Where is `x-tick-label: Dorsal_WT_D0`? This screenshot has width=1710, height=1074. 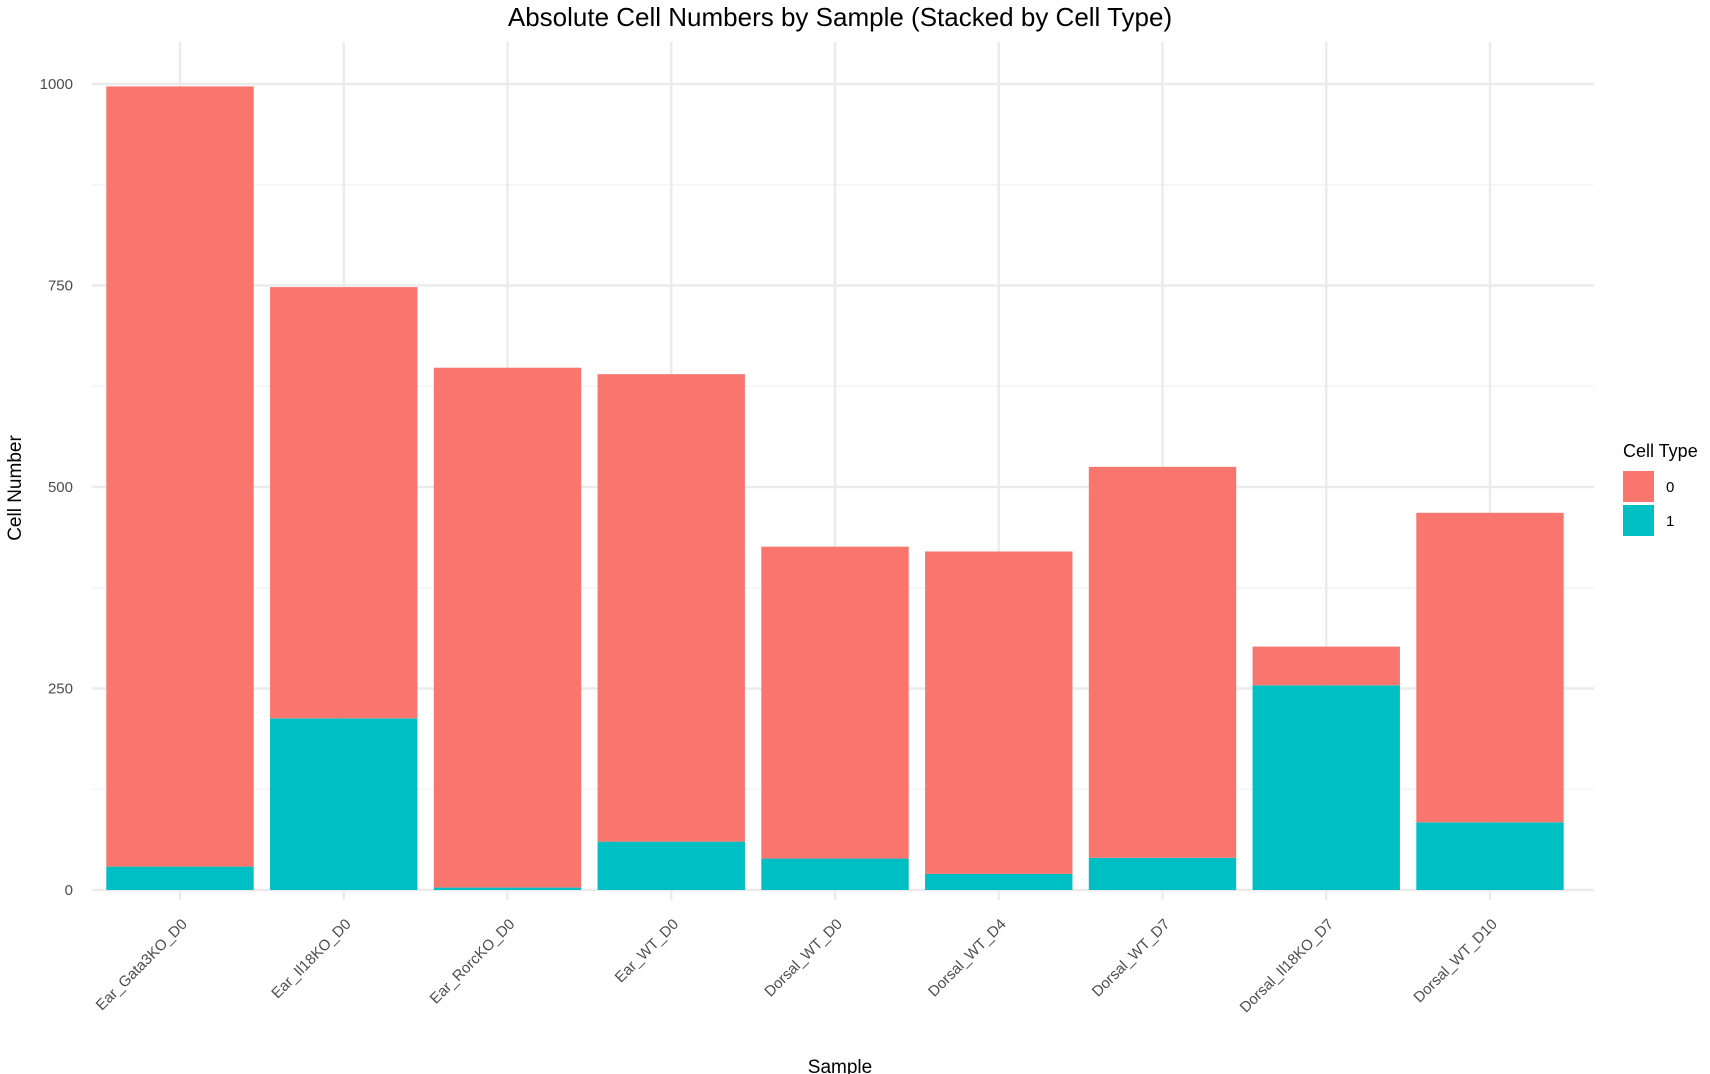 x-tick-label: Dorsal_WT_D0 is located at coordinates (803, 958).